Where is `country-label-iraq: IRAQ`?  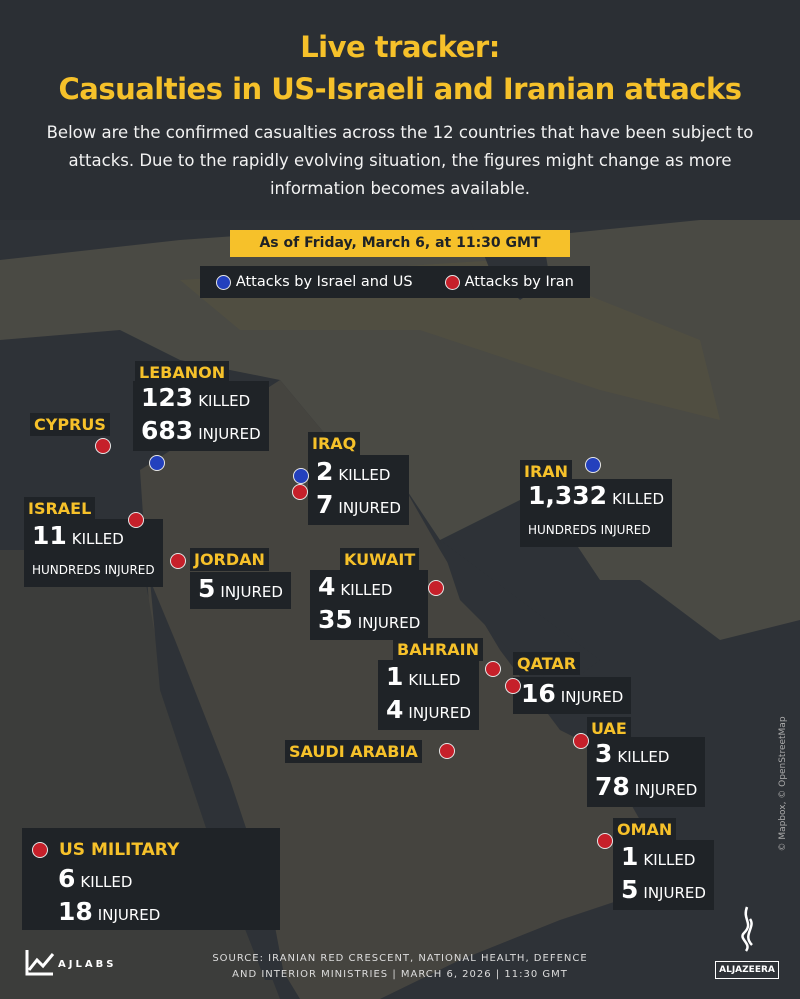 country-label-iraq: IRAQ is located at coordinates (334, 443).